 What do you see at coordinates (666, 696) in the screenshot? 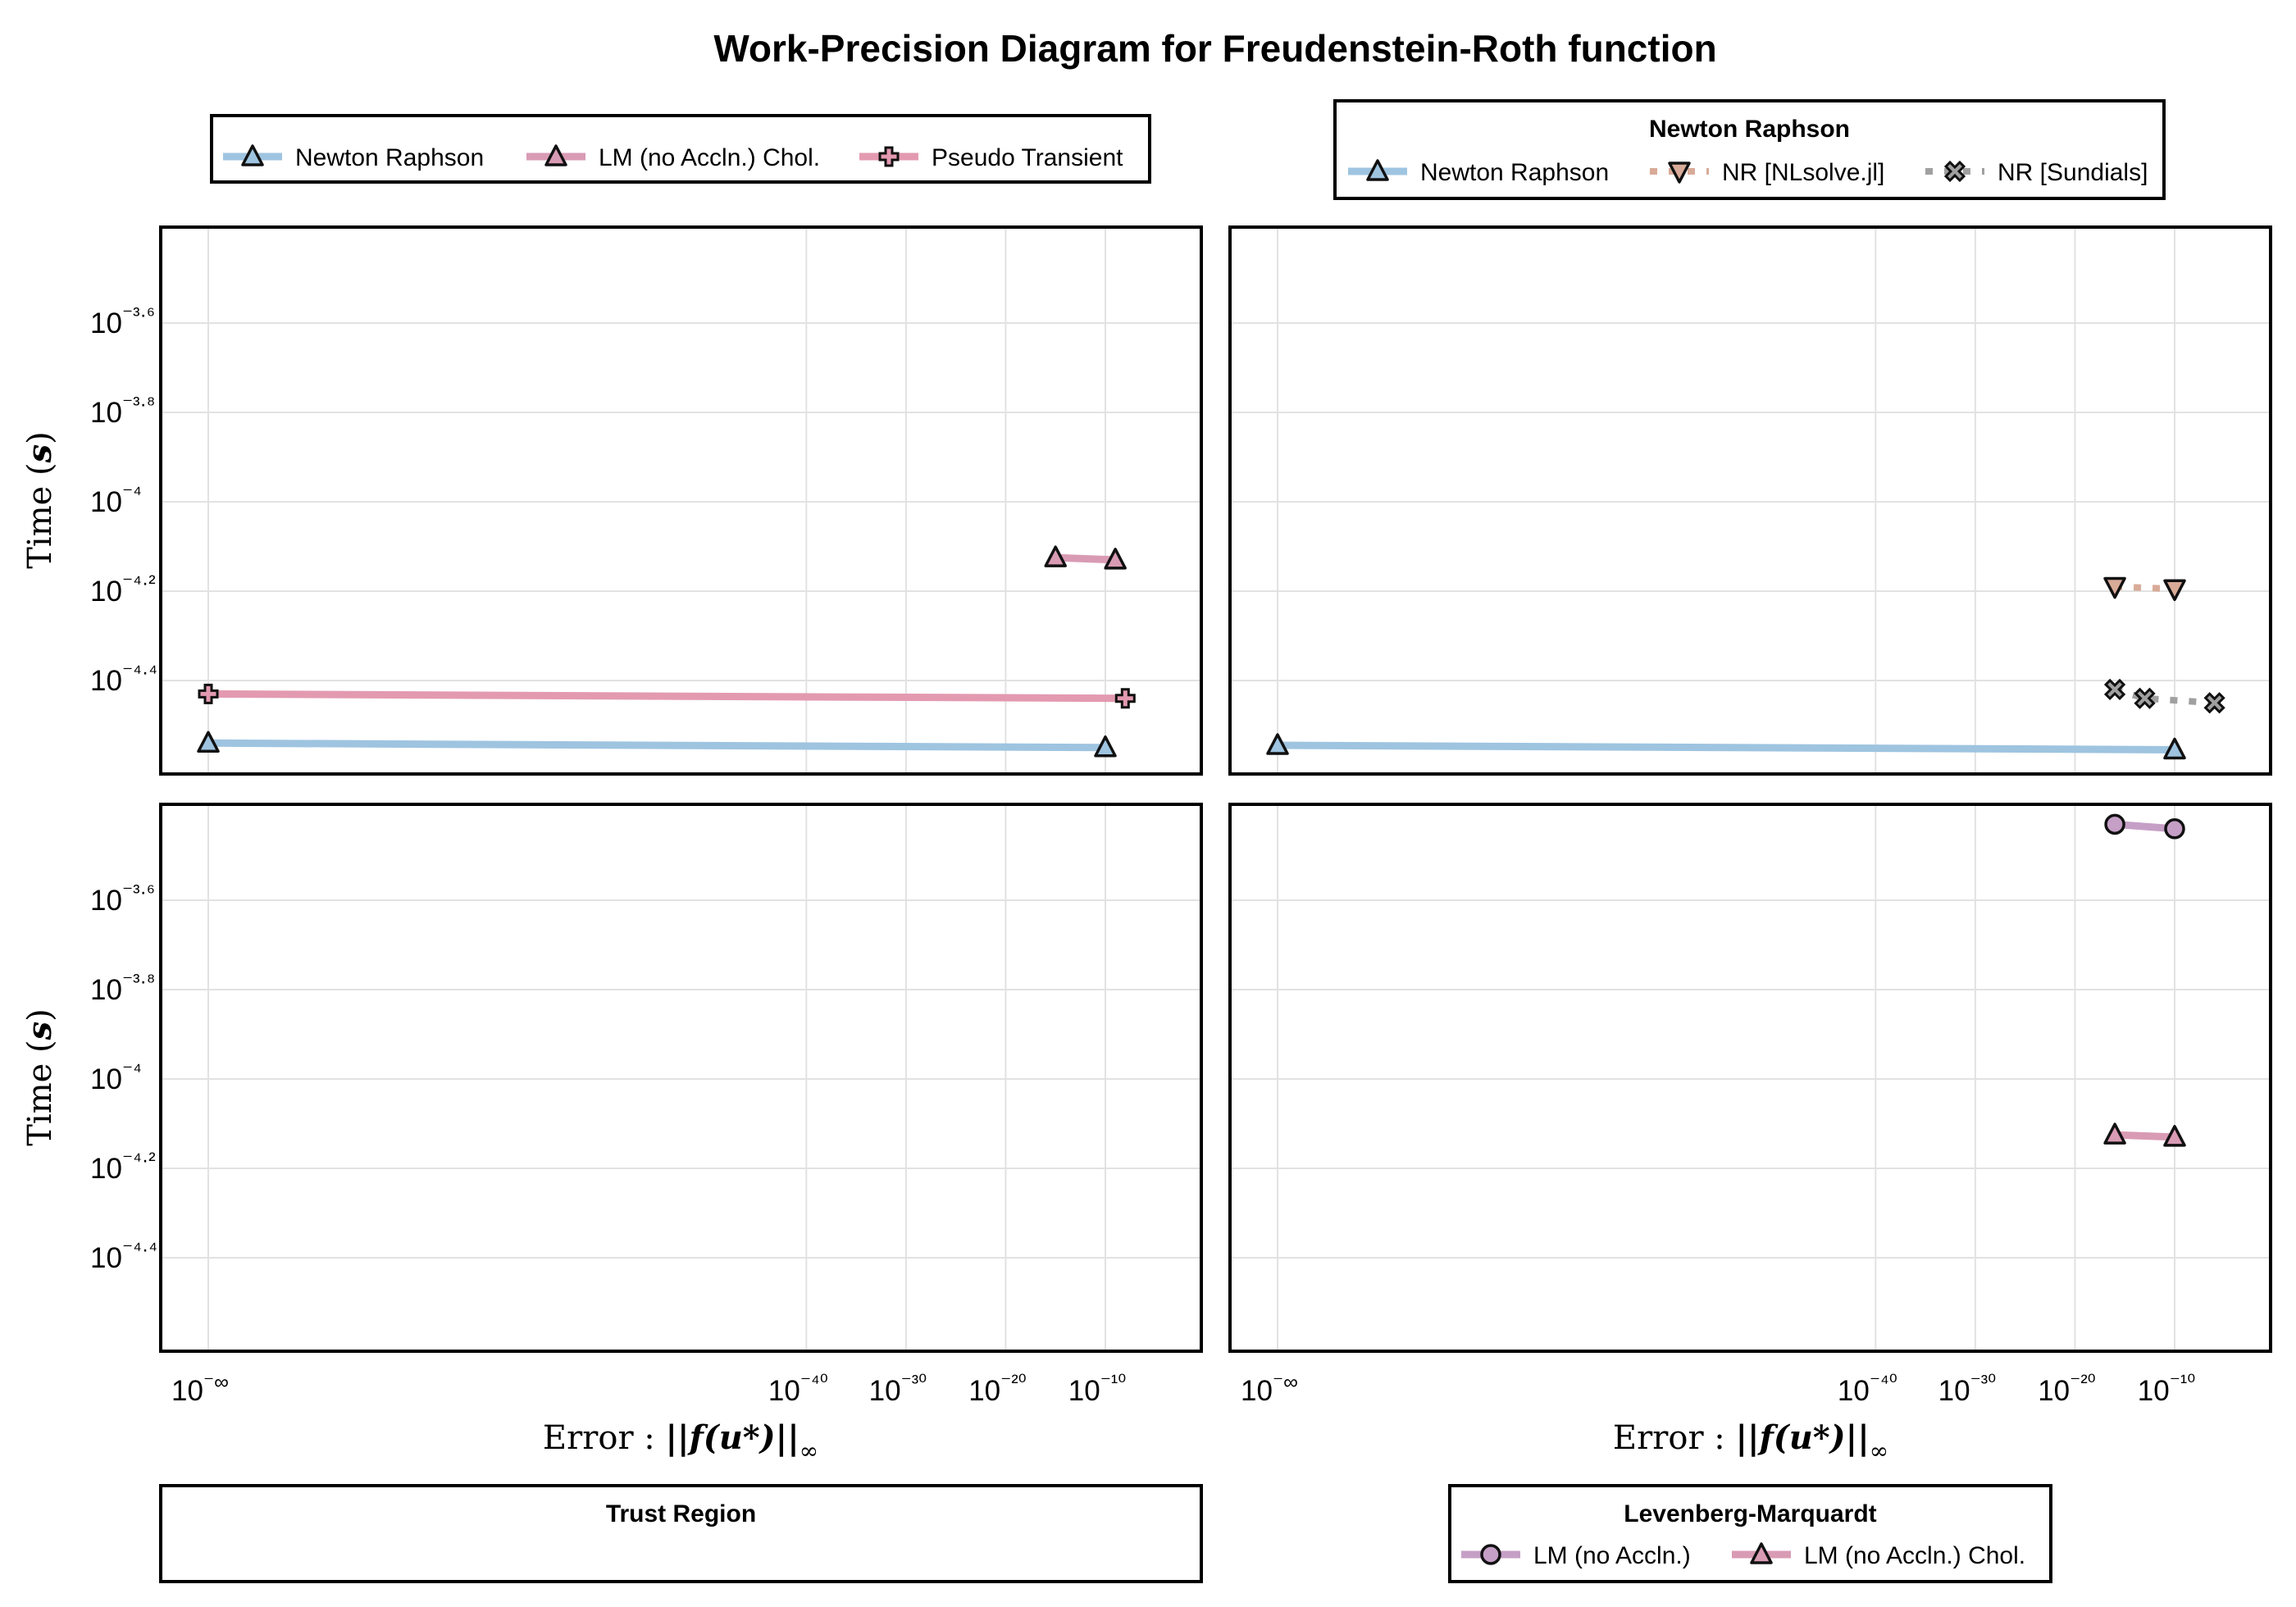
I see `series-line-pseudo-transient` at bounding box center [666, 696].